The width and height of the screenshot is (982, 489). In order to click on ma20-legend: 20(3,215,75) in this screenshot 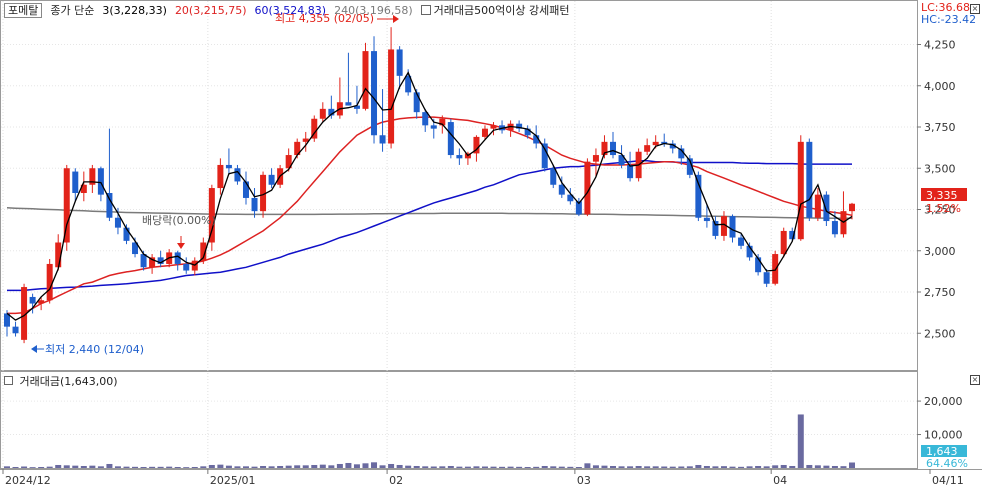, I will do `click(210, 10)`.